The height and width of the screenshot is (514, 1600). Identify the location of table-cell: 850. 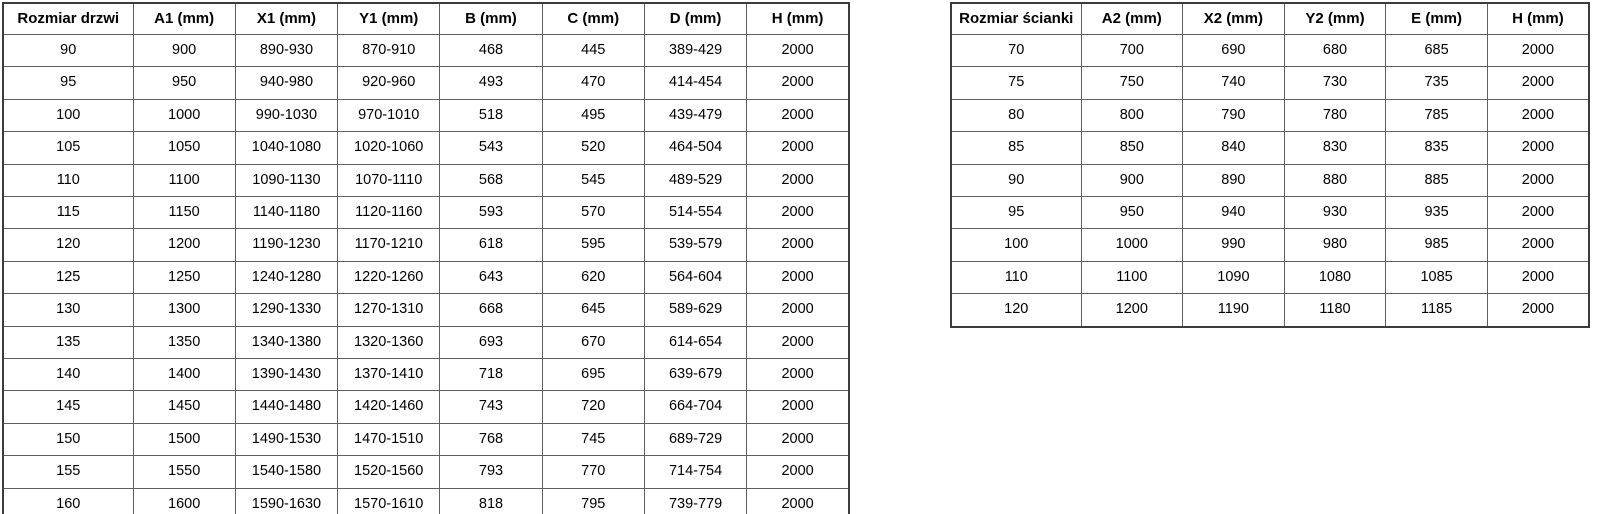
(1132, 148).